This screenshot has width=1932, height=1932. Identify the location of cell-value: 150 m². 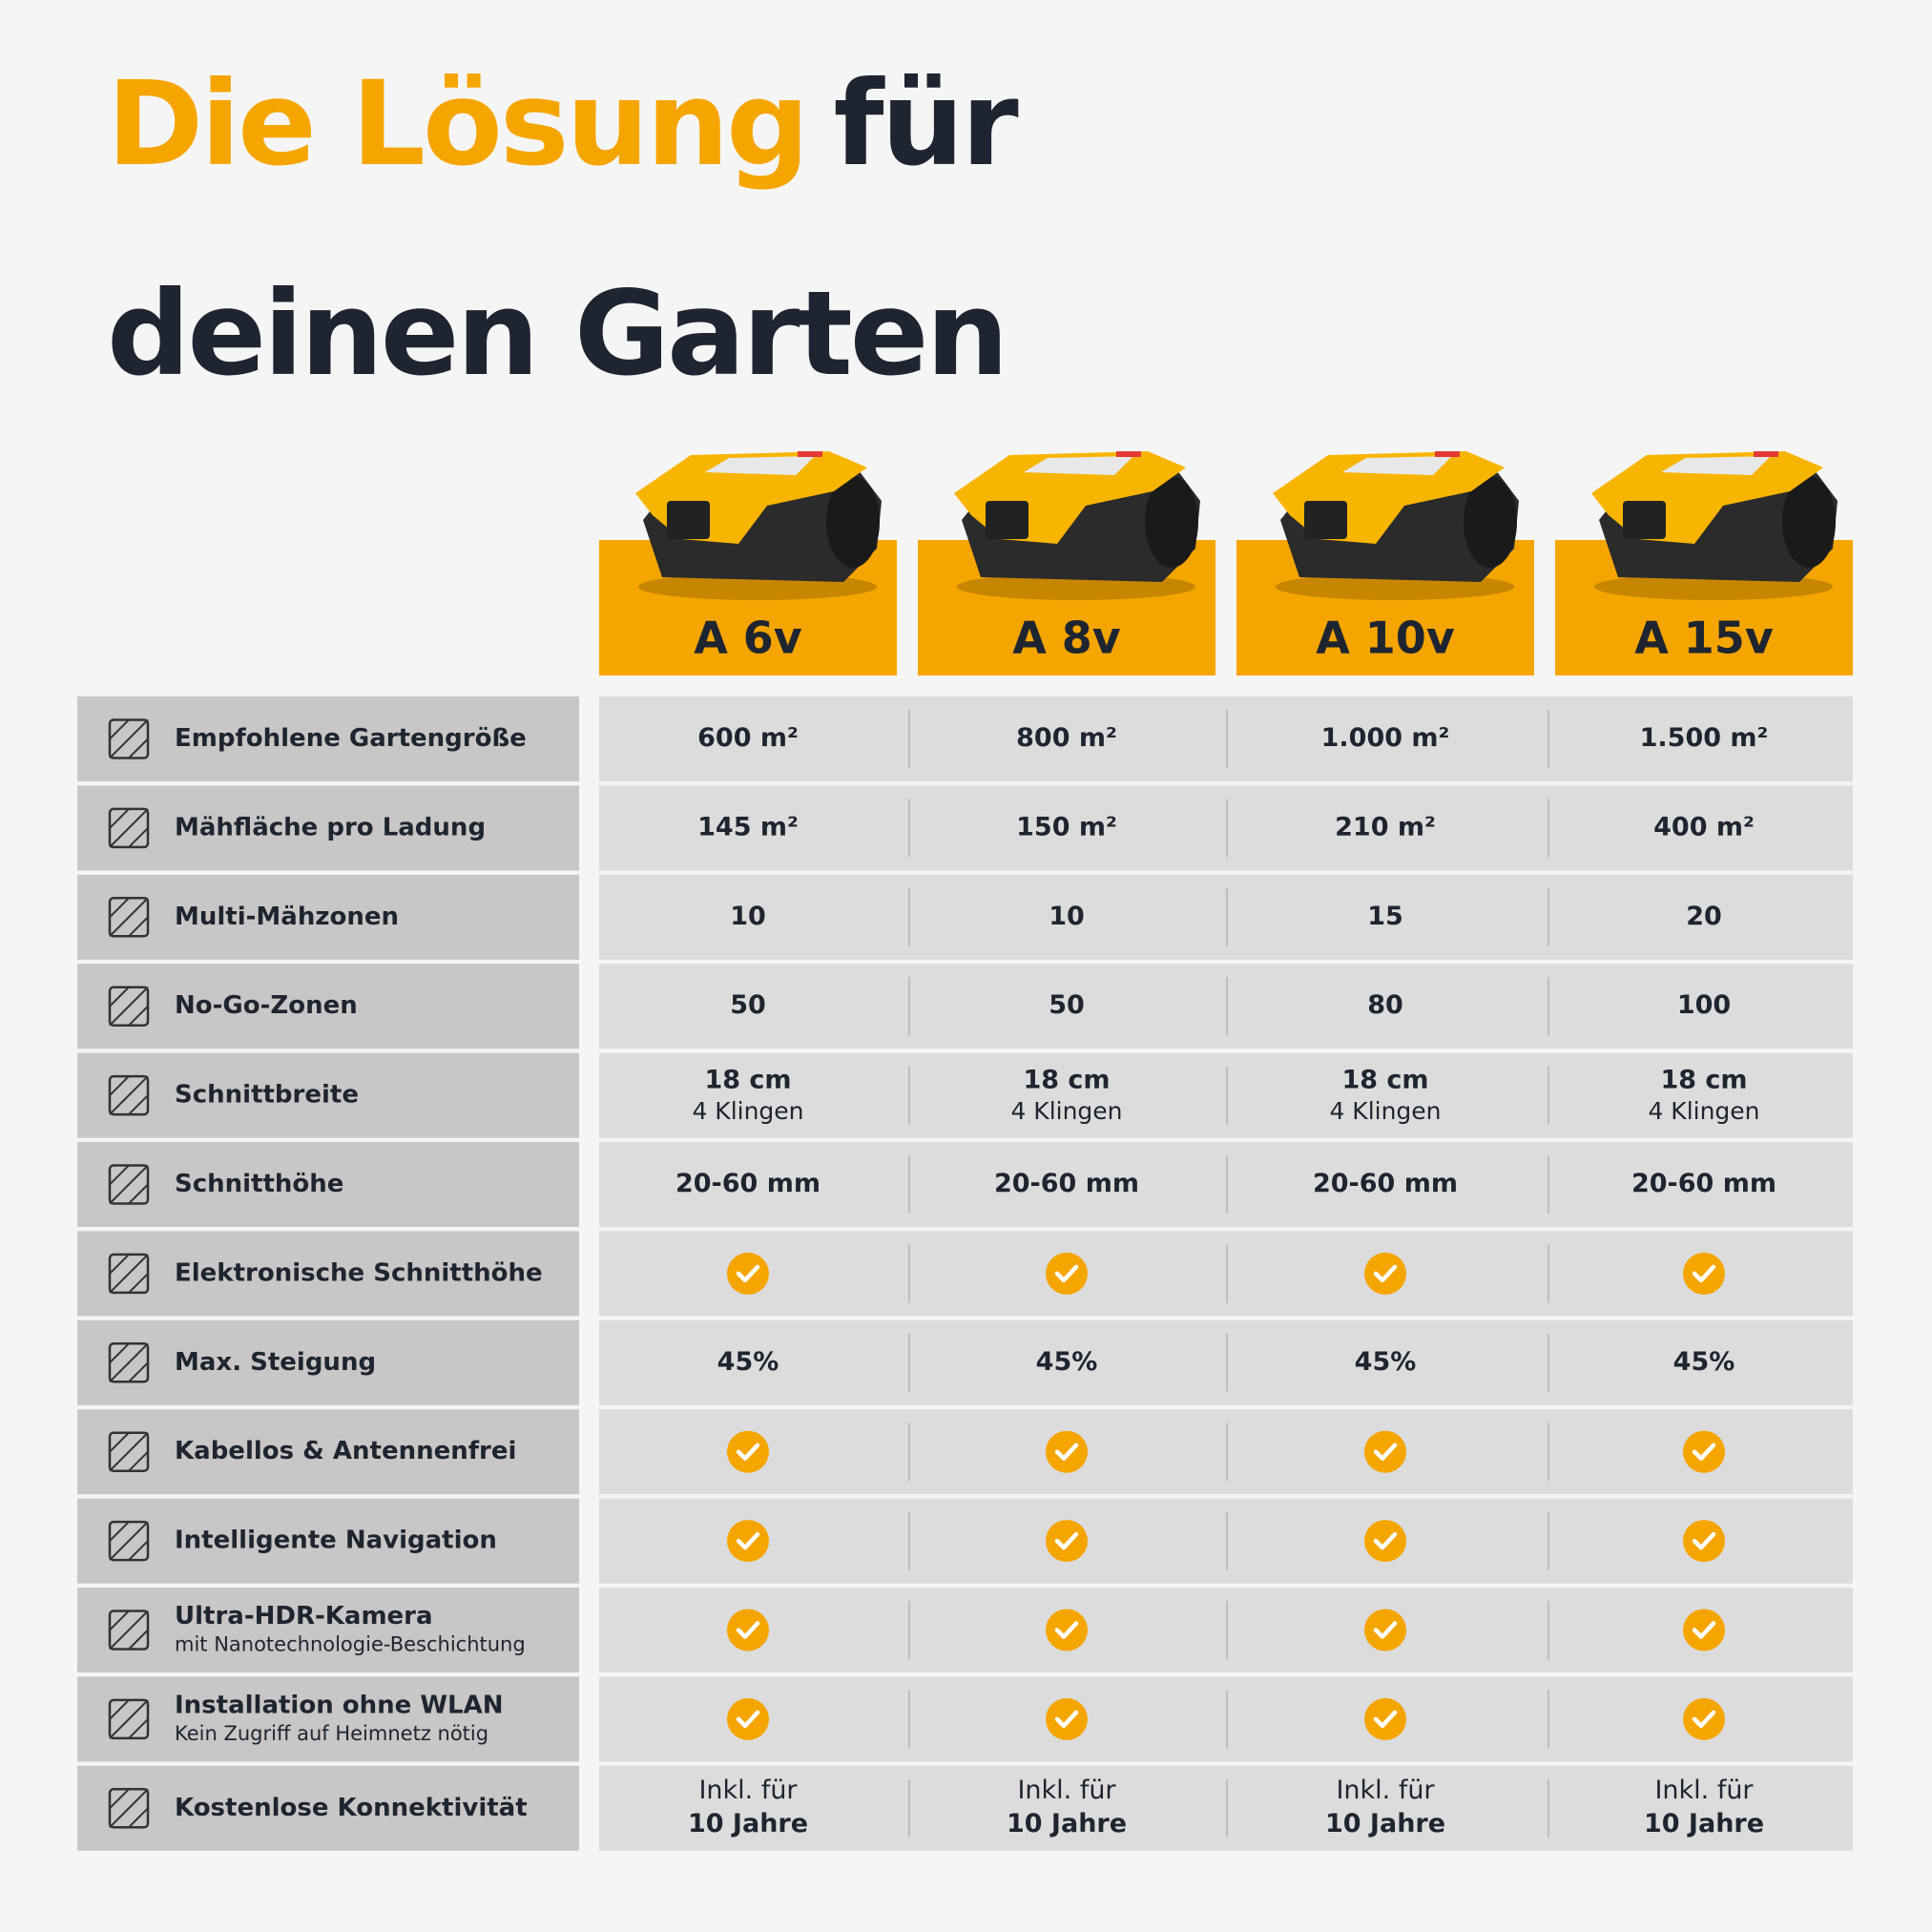
(1066, 826).